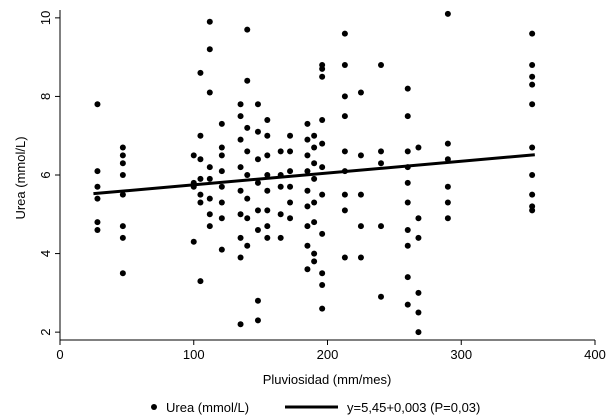 The image size is (612, 416). I want to click on legend-label-scatter: Urea (mmol/L), so click(207, 407).